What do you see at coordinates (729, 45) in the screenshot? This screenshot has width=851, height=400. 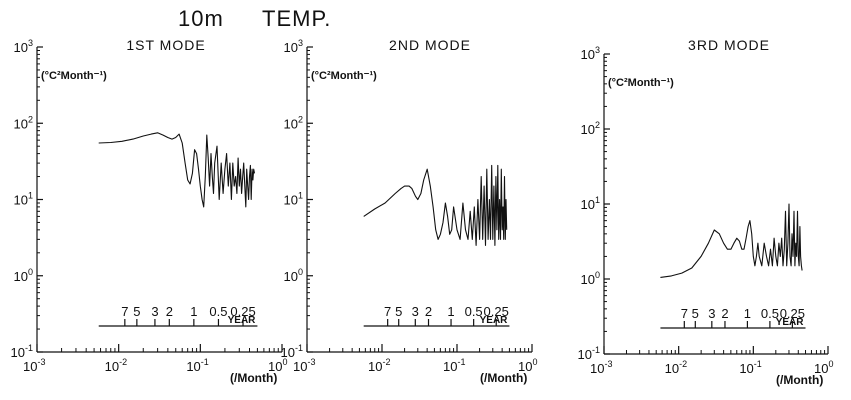 I see `panel-title: 3RD MODE` at bounding box center [729, 45].